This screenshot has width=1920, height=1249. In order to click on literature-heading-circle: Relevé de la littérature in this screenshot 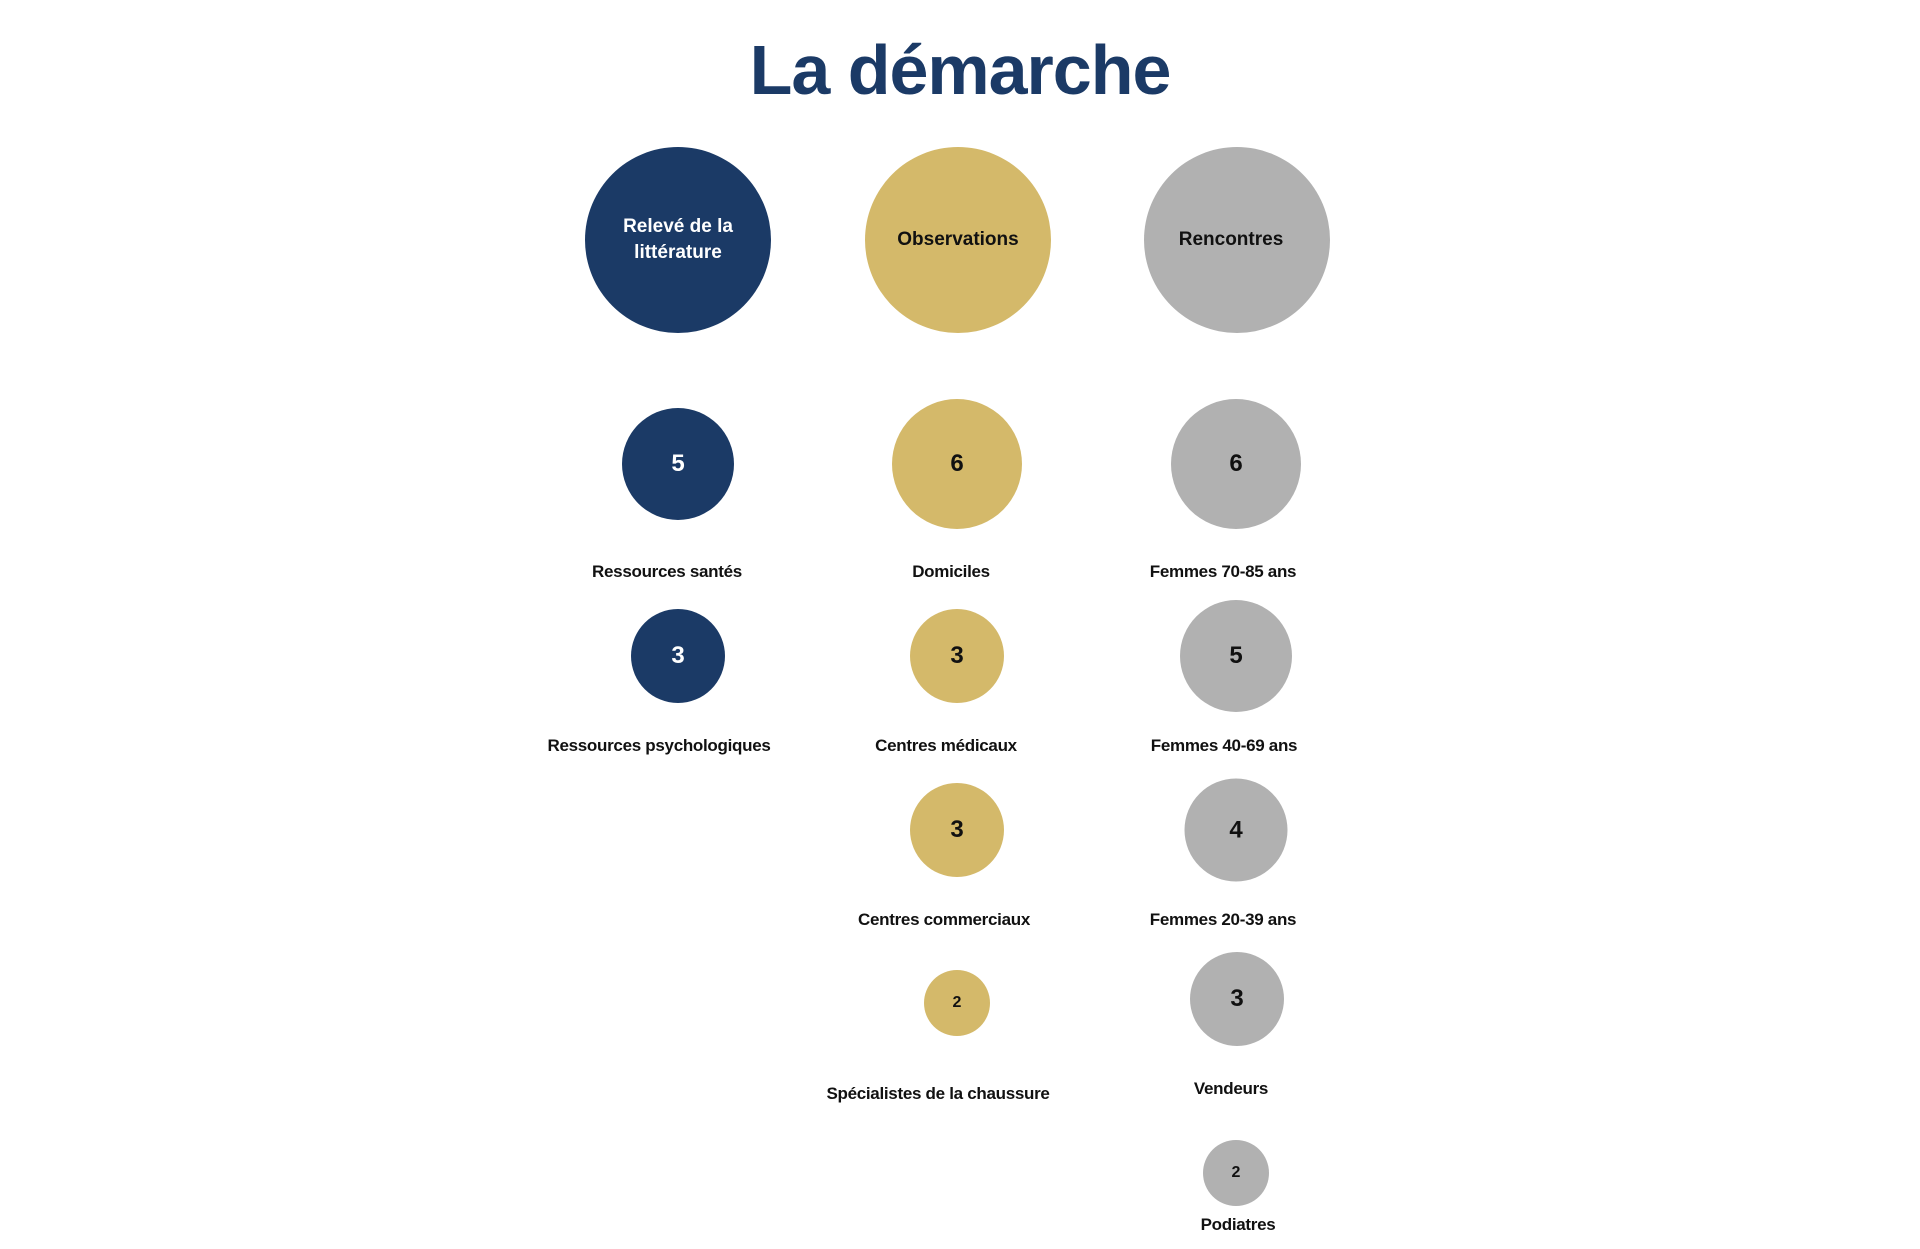, I will do `click(678, 240)`.